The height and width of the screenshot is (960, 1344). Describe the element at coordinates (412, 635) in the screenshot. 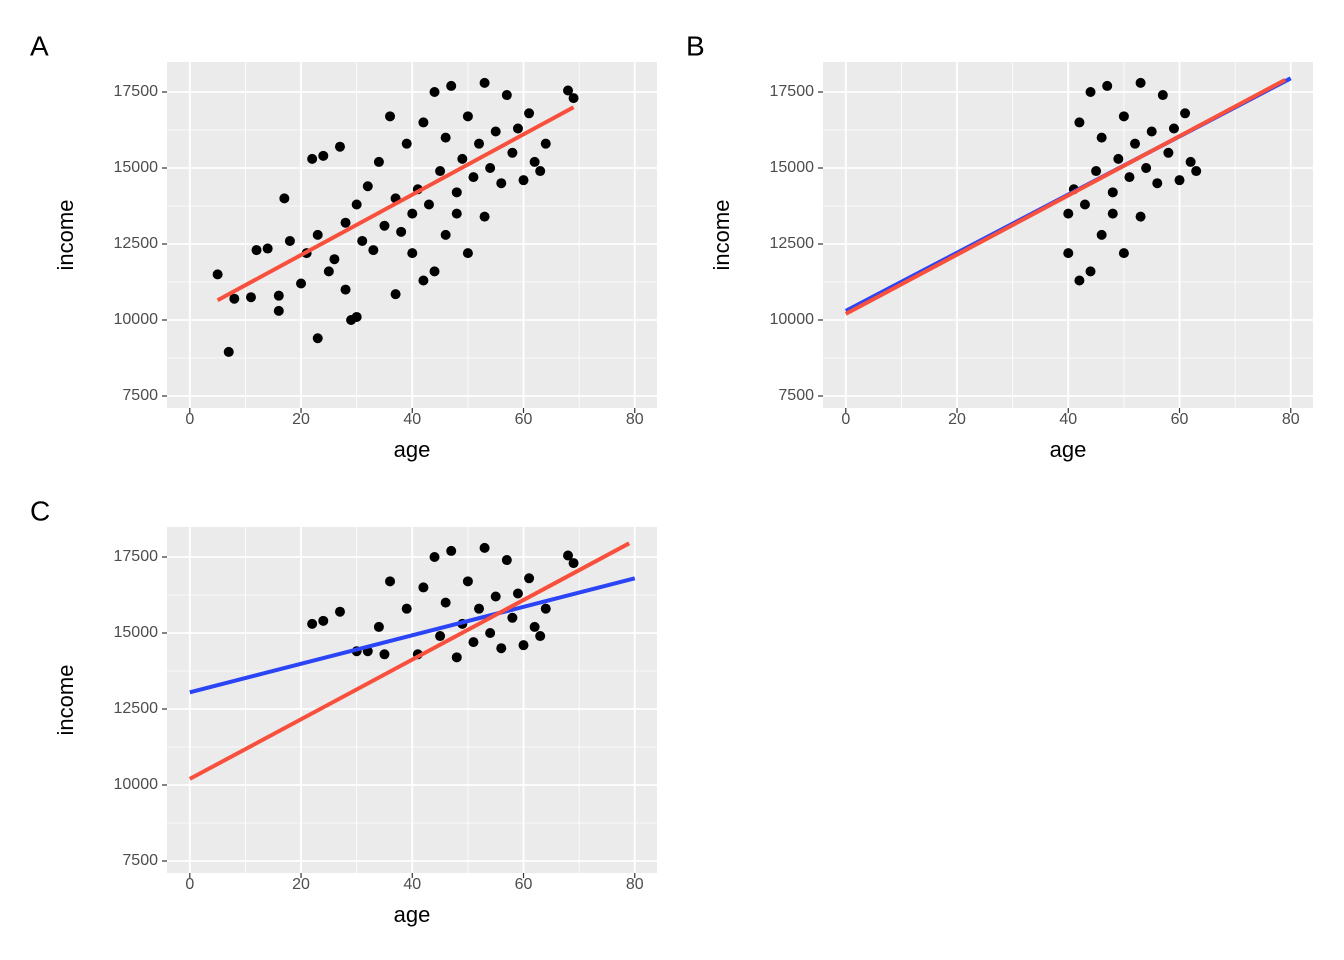

I see `regression-line` at that location.